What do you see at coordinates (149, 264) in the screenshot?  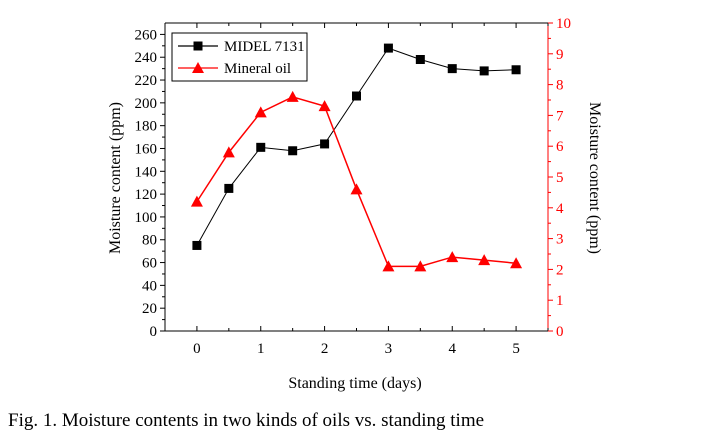 I see `y-left-tick-label: 60` at bounding box center [149, 264].